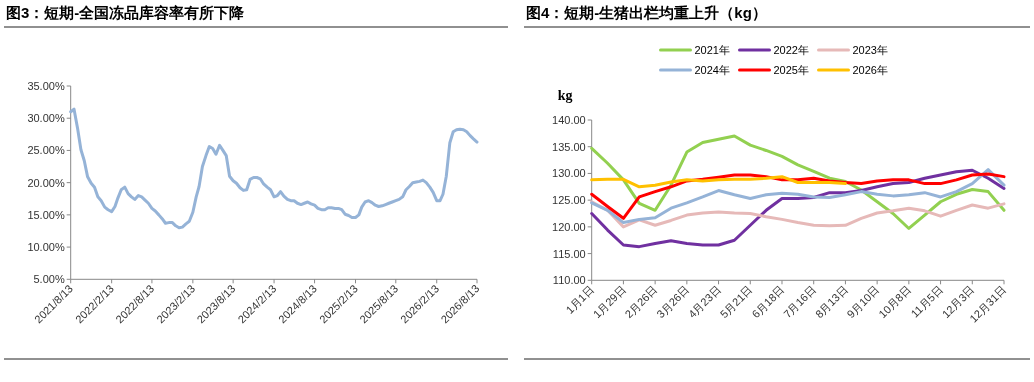  Describe the element at coordinates (791, 70) in the screenshot. I see `legend-label: 2025年` at that location.